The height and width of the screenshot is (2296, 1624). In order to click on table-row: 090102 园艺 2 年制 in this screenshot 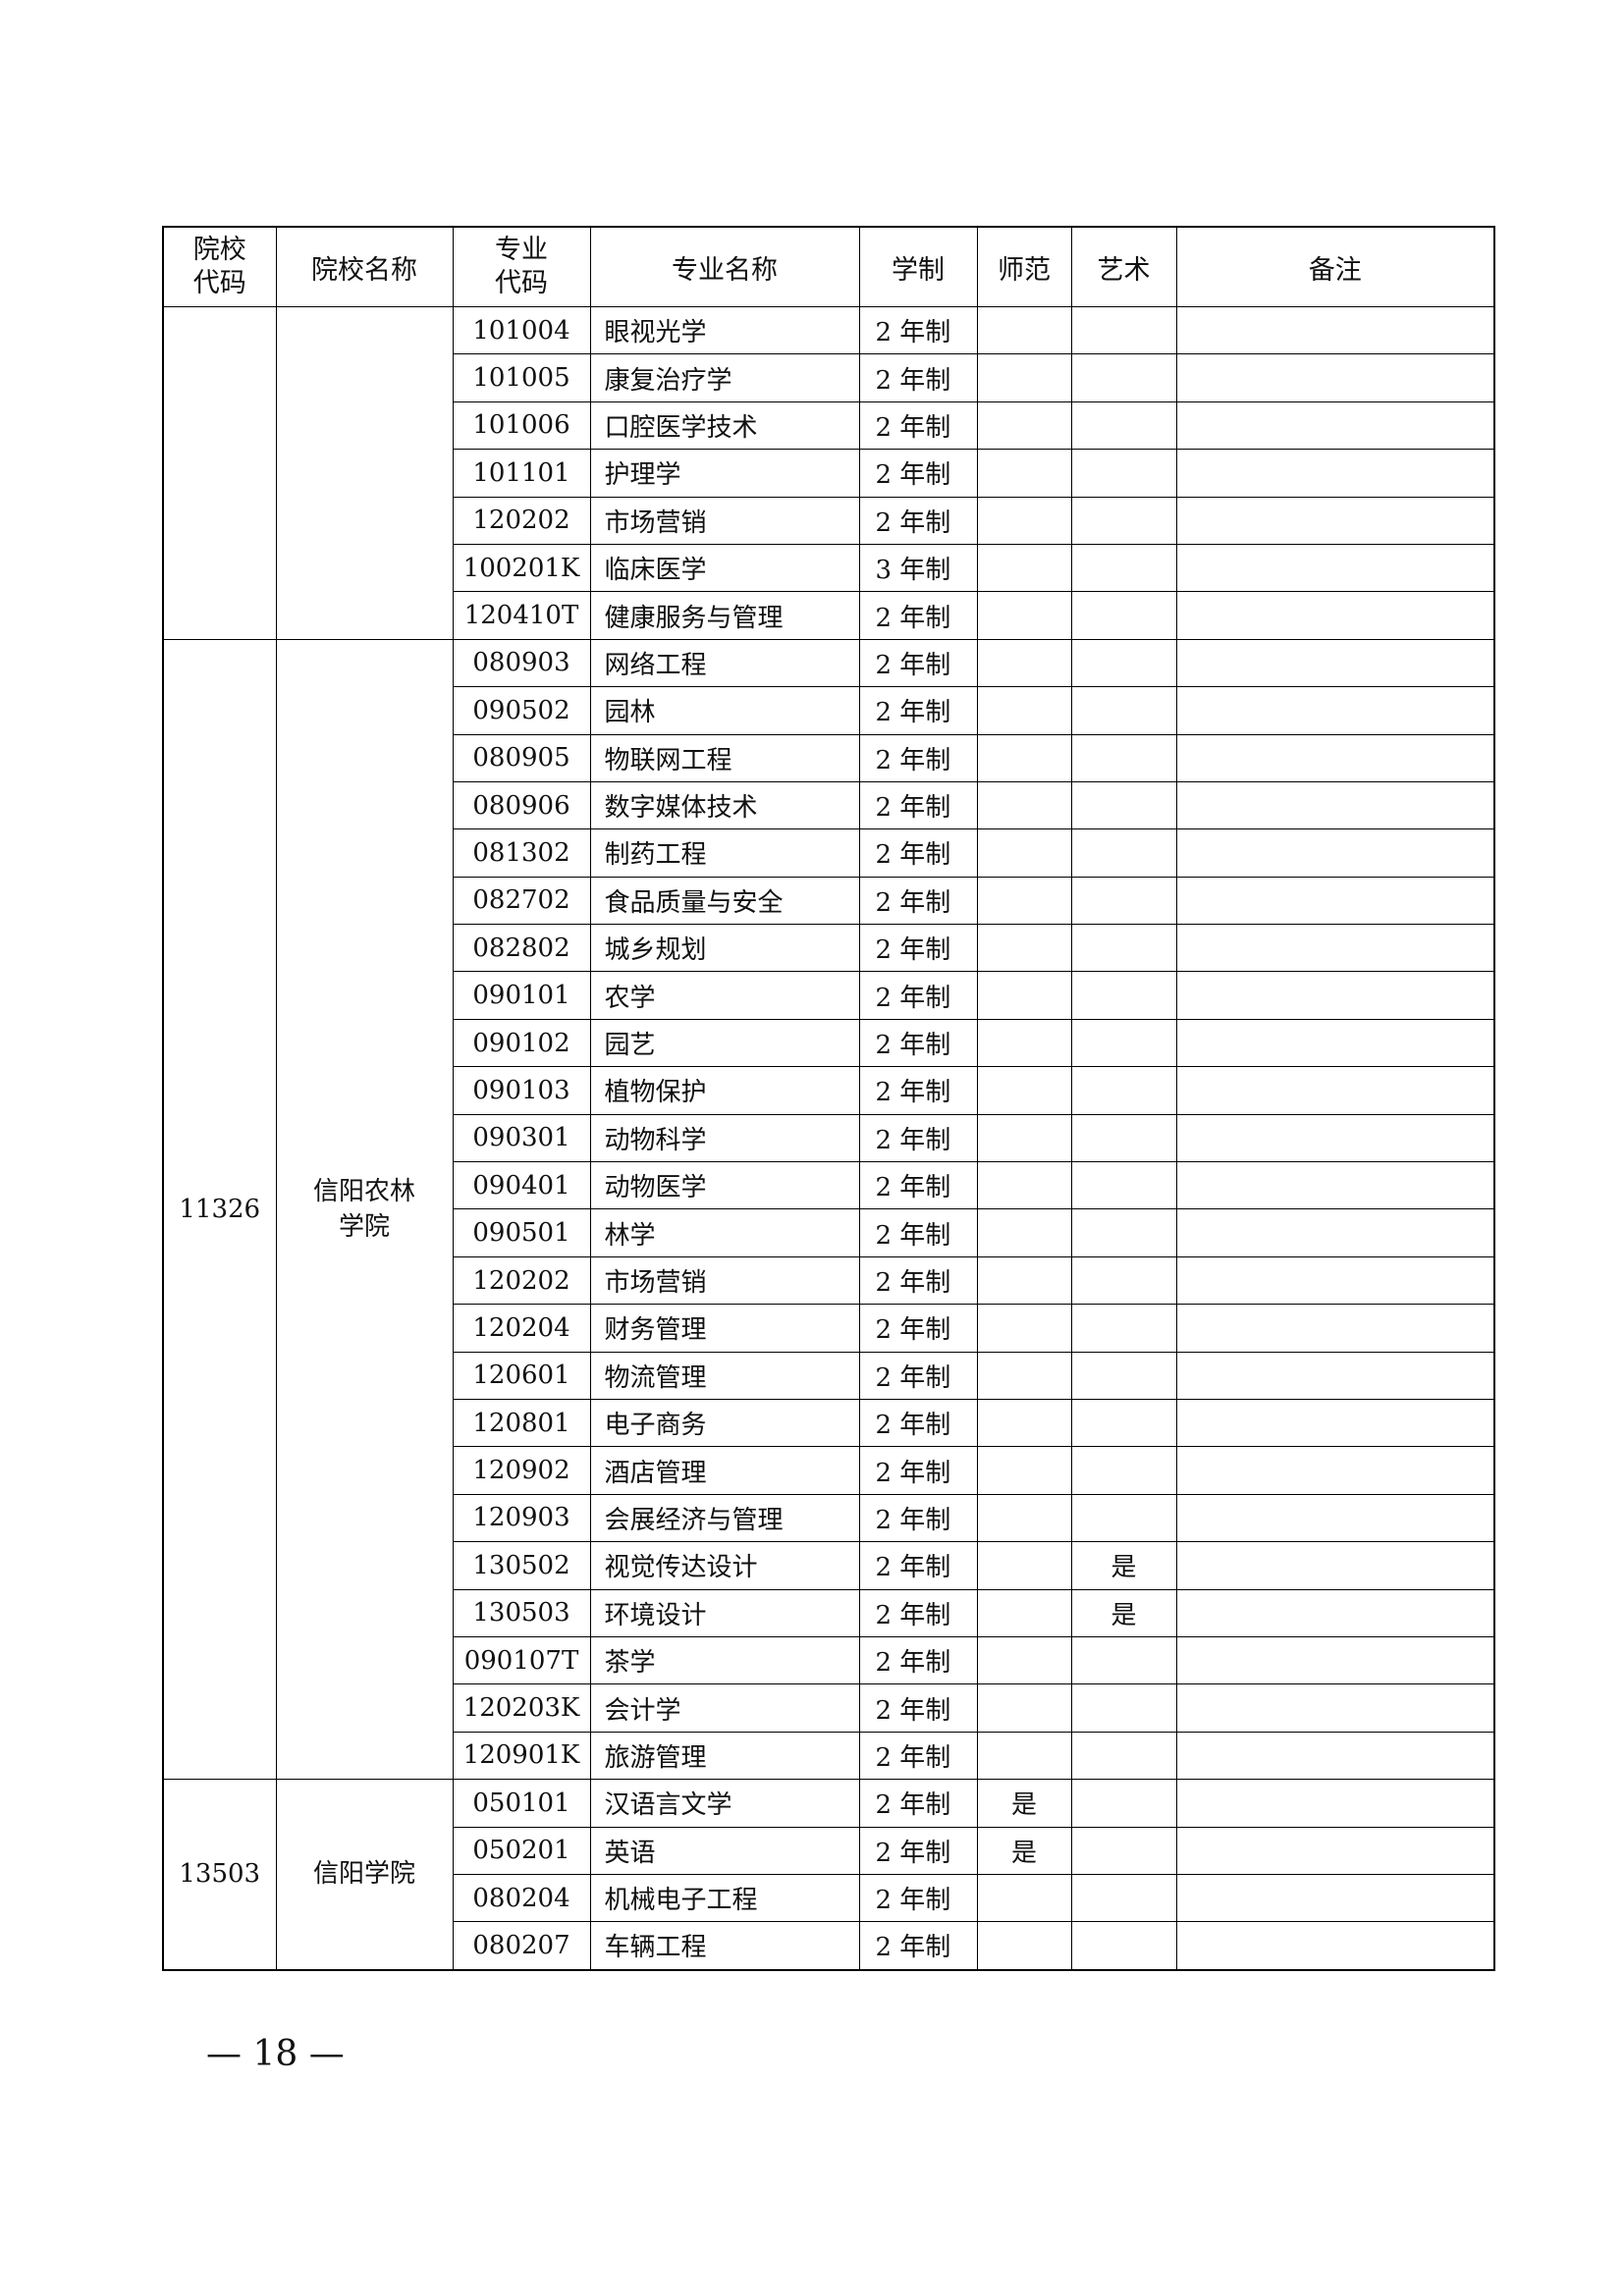, I will do `click(829, 1043)`.